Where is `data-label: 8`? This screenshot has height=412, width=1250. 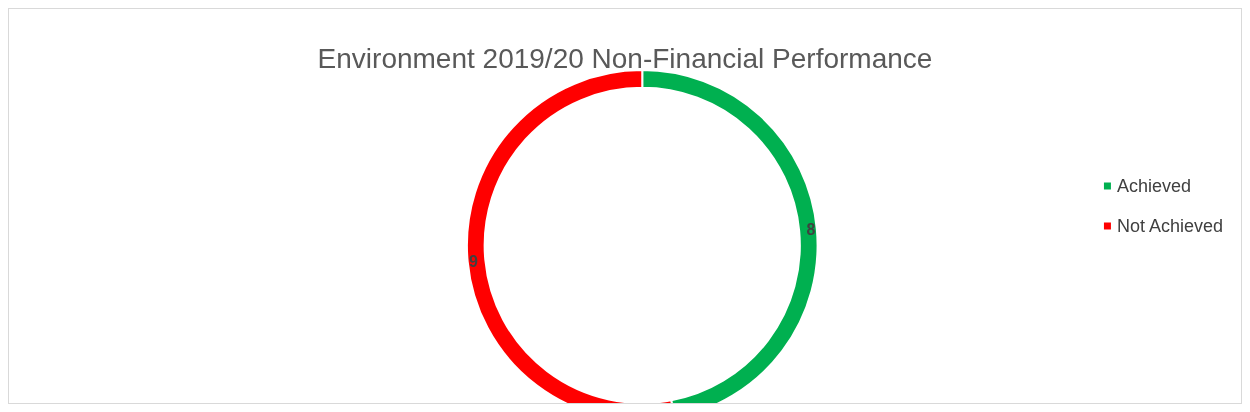
data-label: 8 is located at coordinates (811, 230).